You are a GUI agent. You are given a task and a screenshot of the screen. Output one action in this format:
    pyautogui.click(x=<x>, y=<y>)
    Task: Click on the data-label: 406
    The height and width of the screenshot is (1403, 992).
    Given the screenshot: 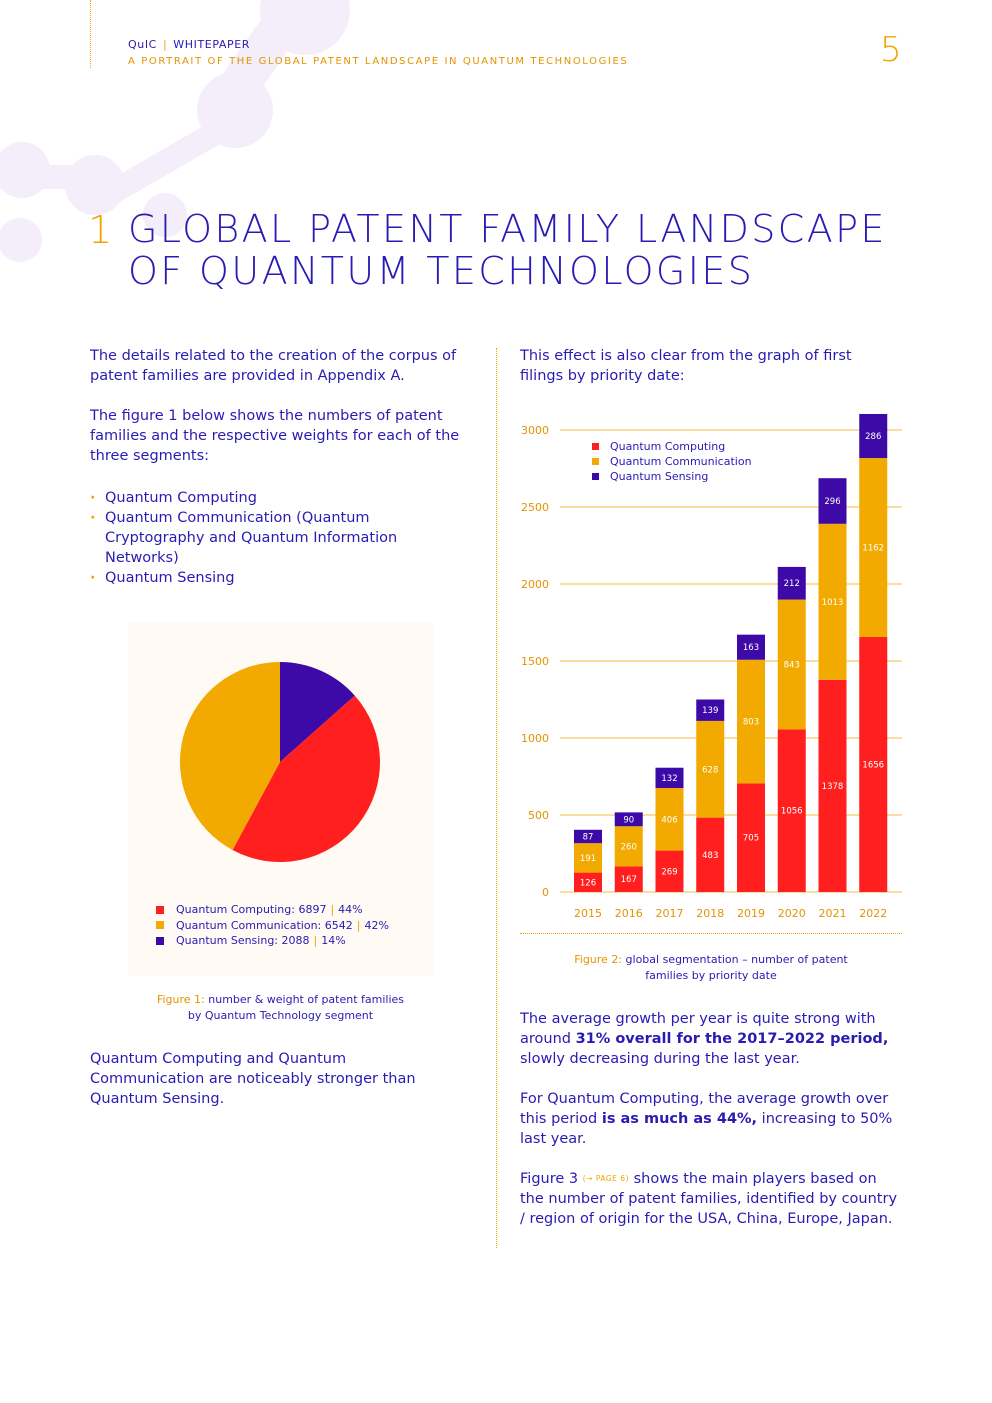 What is the action you would take?
    pyautogui.click(x=669, y=820)
    